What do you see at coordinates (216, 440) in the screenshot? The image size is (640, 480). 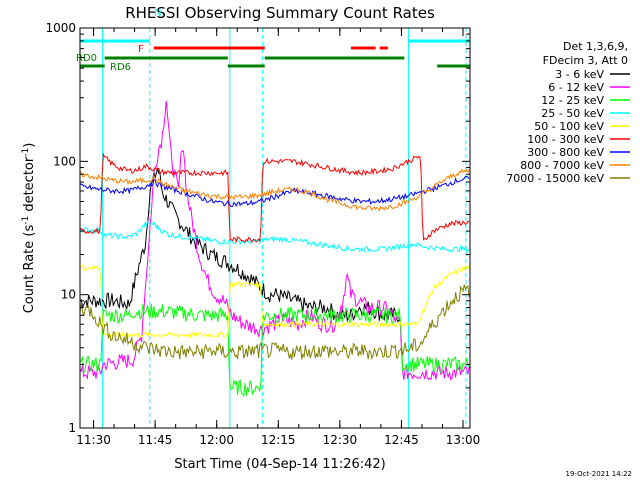 I see `x-tick-label-2: 12:00` at bounding box center [216, 440].